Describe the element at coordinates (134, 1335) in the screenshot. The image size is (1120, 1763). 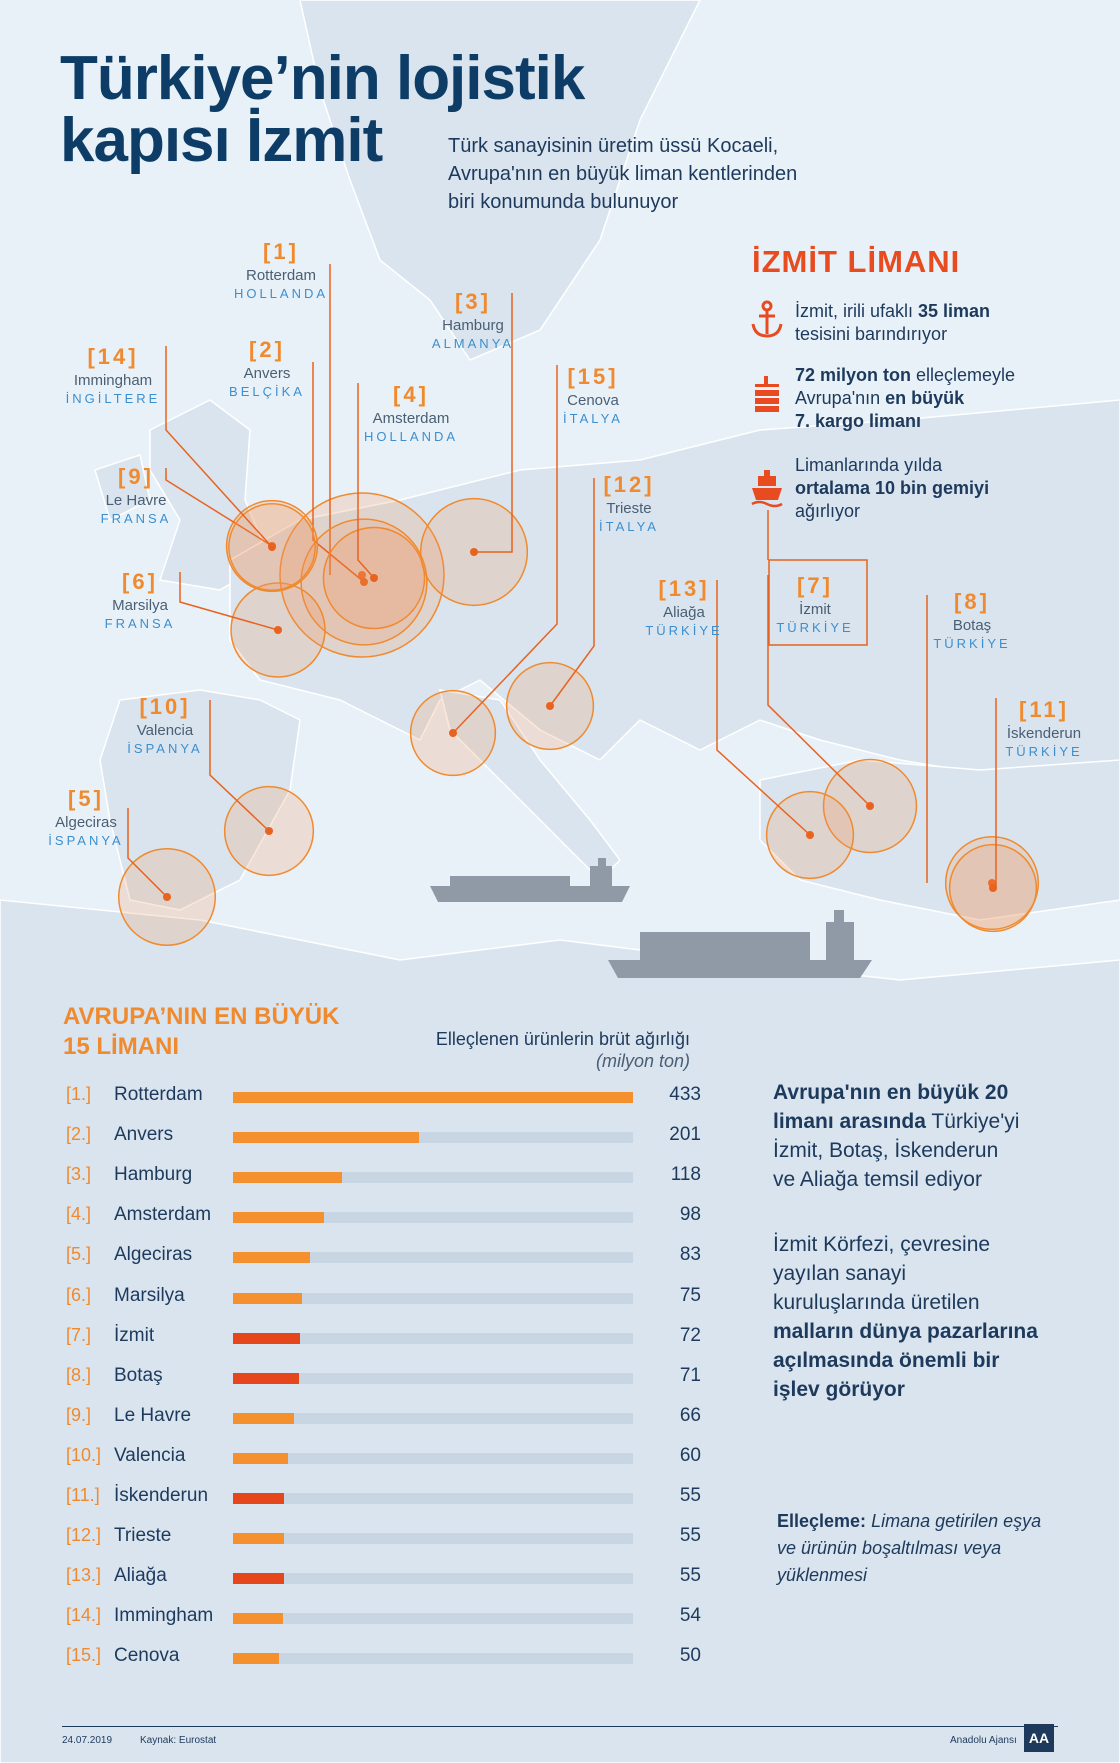
I see `bar-label: İzmit` at that location.